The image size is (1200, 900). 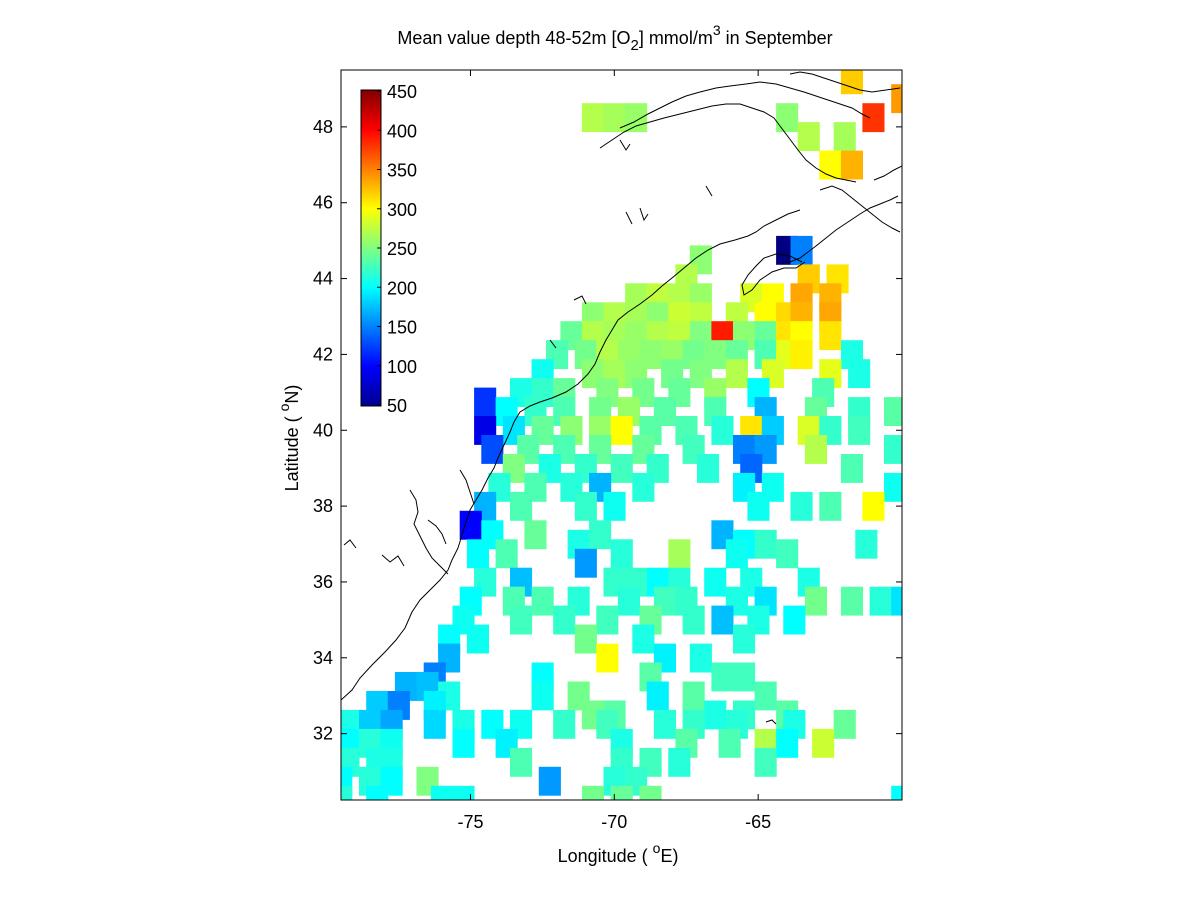 What do you see at coordinates (402, 367) in the screenshot?
I see `colorbar-tick-label: 100` at bounding box center [402, 367].